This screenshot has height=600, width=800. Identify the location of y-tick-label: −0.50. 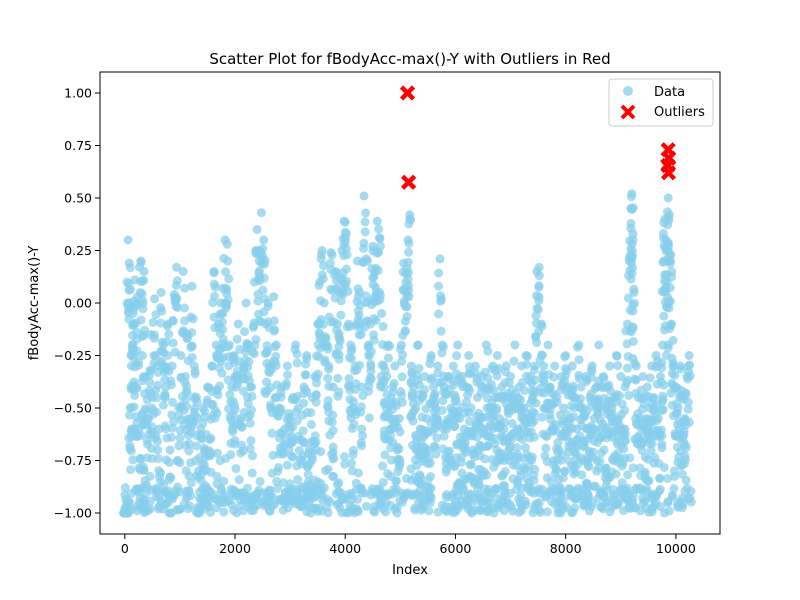
(73, 408).